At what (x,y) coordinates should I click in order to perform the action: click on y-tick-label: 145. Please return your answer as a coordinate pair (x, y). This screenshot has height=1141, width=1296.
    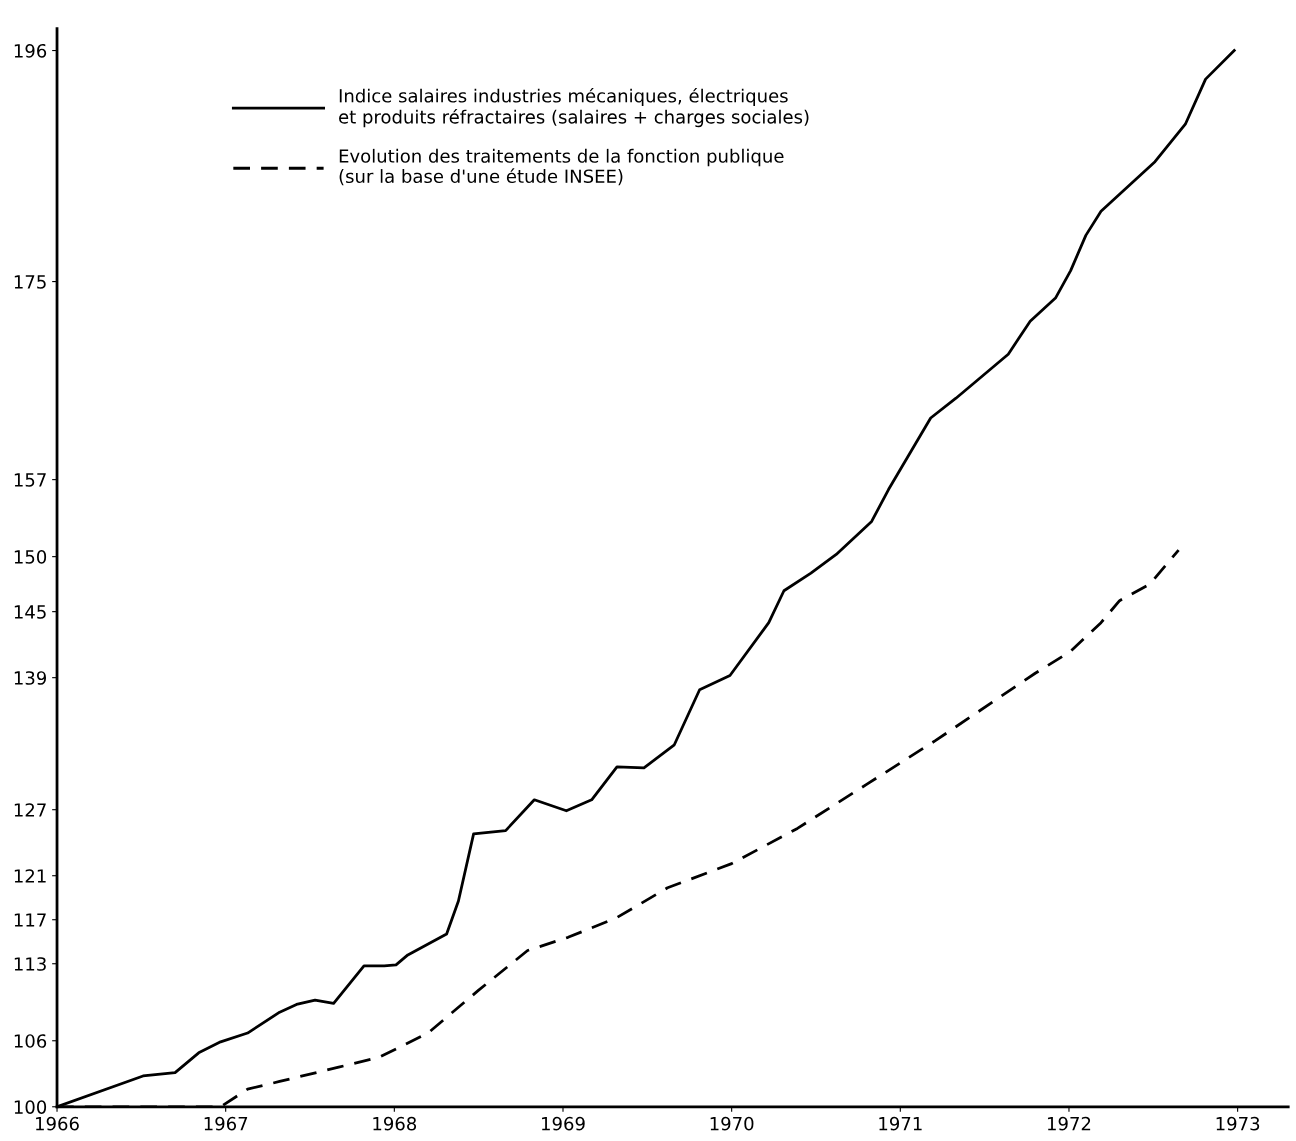
    Looking at the image, I should click on (30, 612).